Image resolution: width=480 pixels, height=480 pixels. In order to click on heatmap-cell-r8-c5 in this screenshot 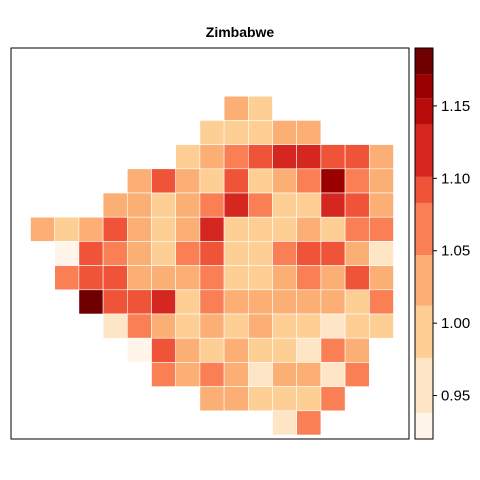, I will do `click(164, 278)`.